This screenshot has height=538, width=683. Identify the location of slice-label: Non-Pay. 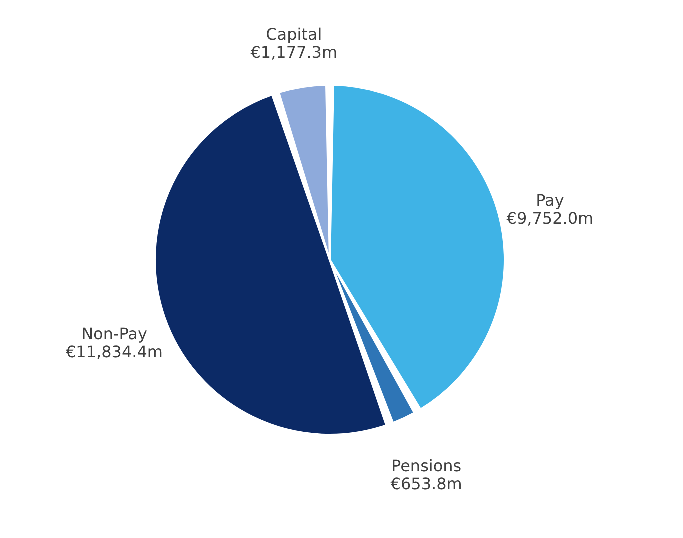
(115, 334).